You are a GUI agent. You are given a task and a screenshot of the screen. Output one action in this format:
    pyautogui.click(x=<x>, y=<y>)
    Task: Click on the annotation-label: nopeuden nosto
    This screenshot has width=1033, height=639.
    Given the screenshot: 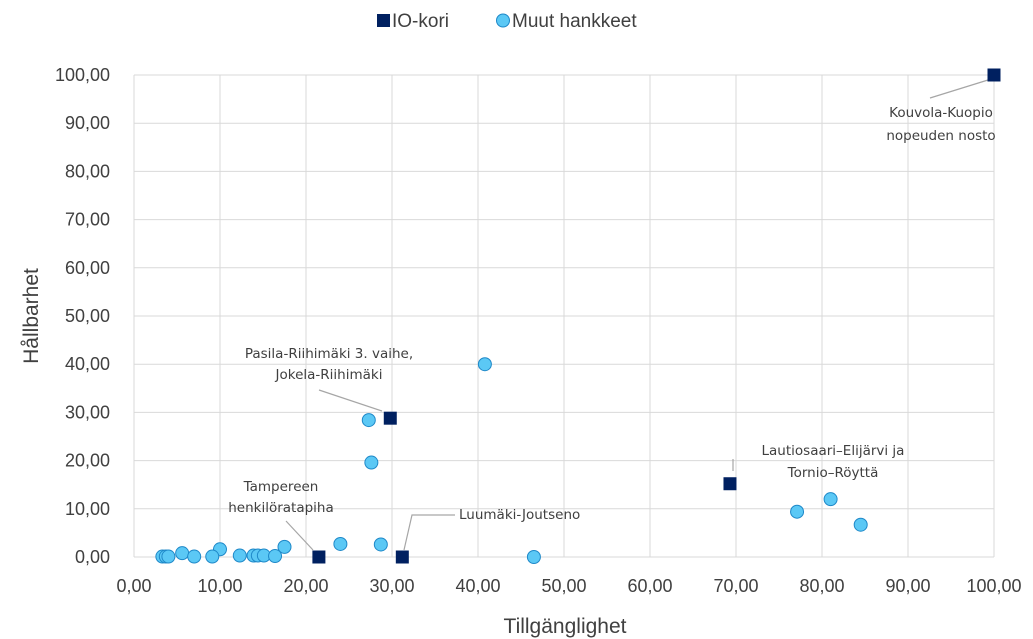 What is the action you would take?
    pyautogui.click(x=940, y=136)
    